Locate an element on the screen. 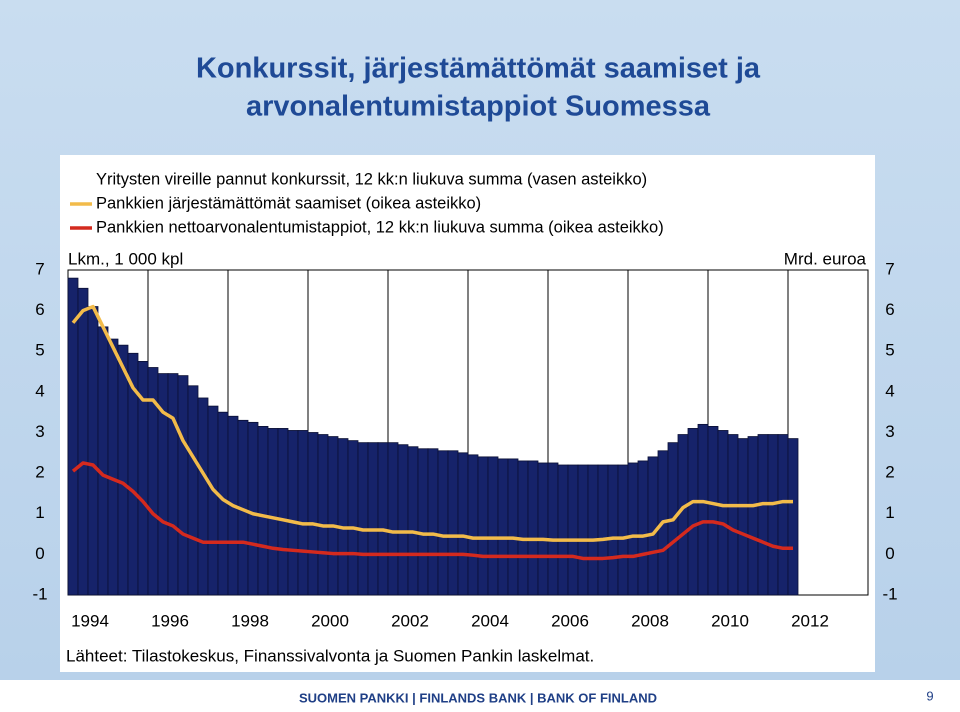 The width and height of the screenshot is (960, 712). y-tick-label: 4 is located at coordinates (39, 390).